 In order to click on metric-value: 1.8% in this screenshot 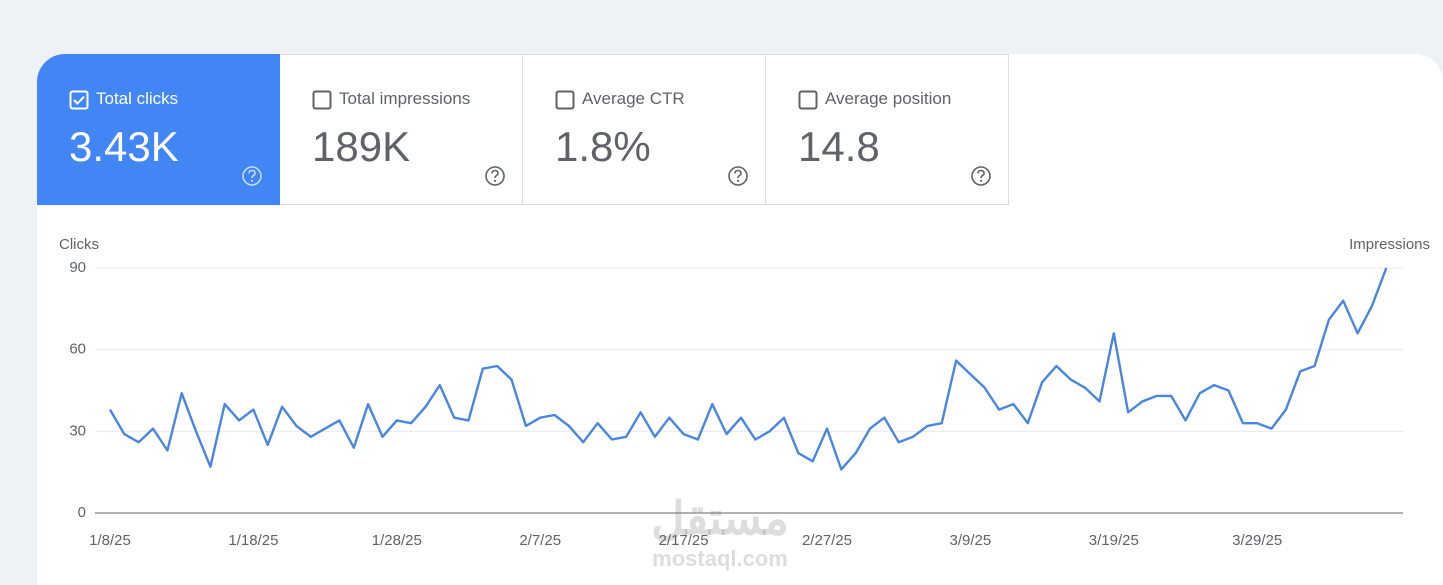, I will do `click(603, 146)`.